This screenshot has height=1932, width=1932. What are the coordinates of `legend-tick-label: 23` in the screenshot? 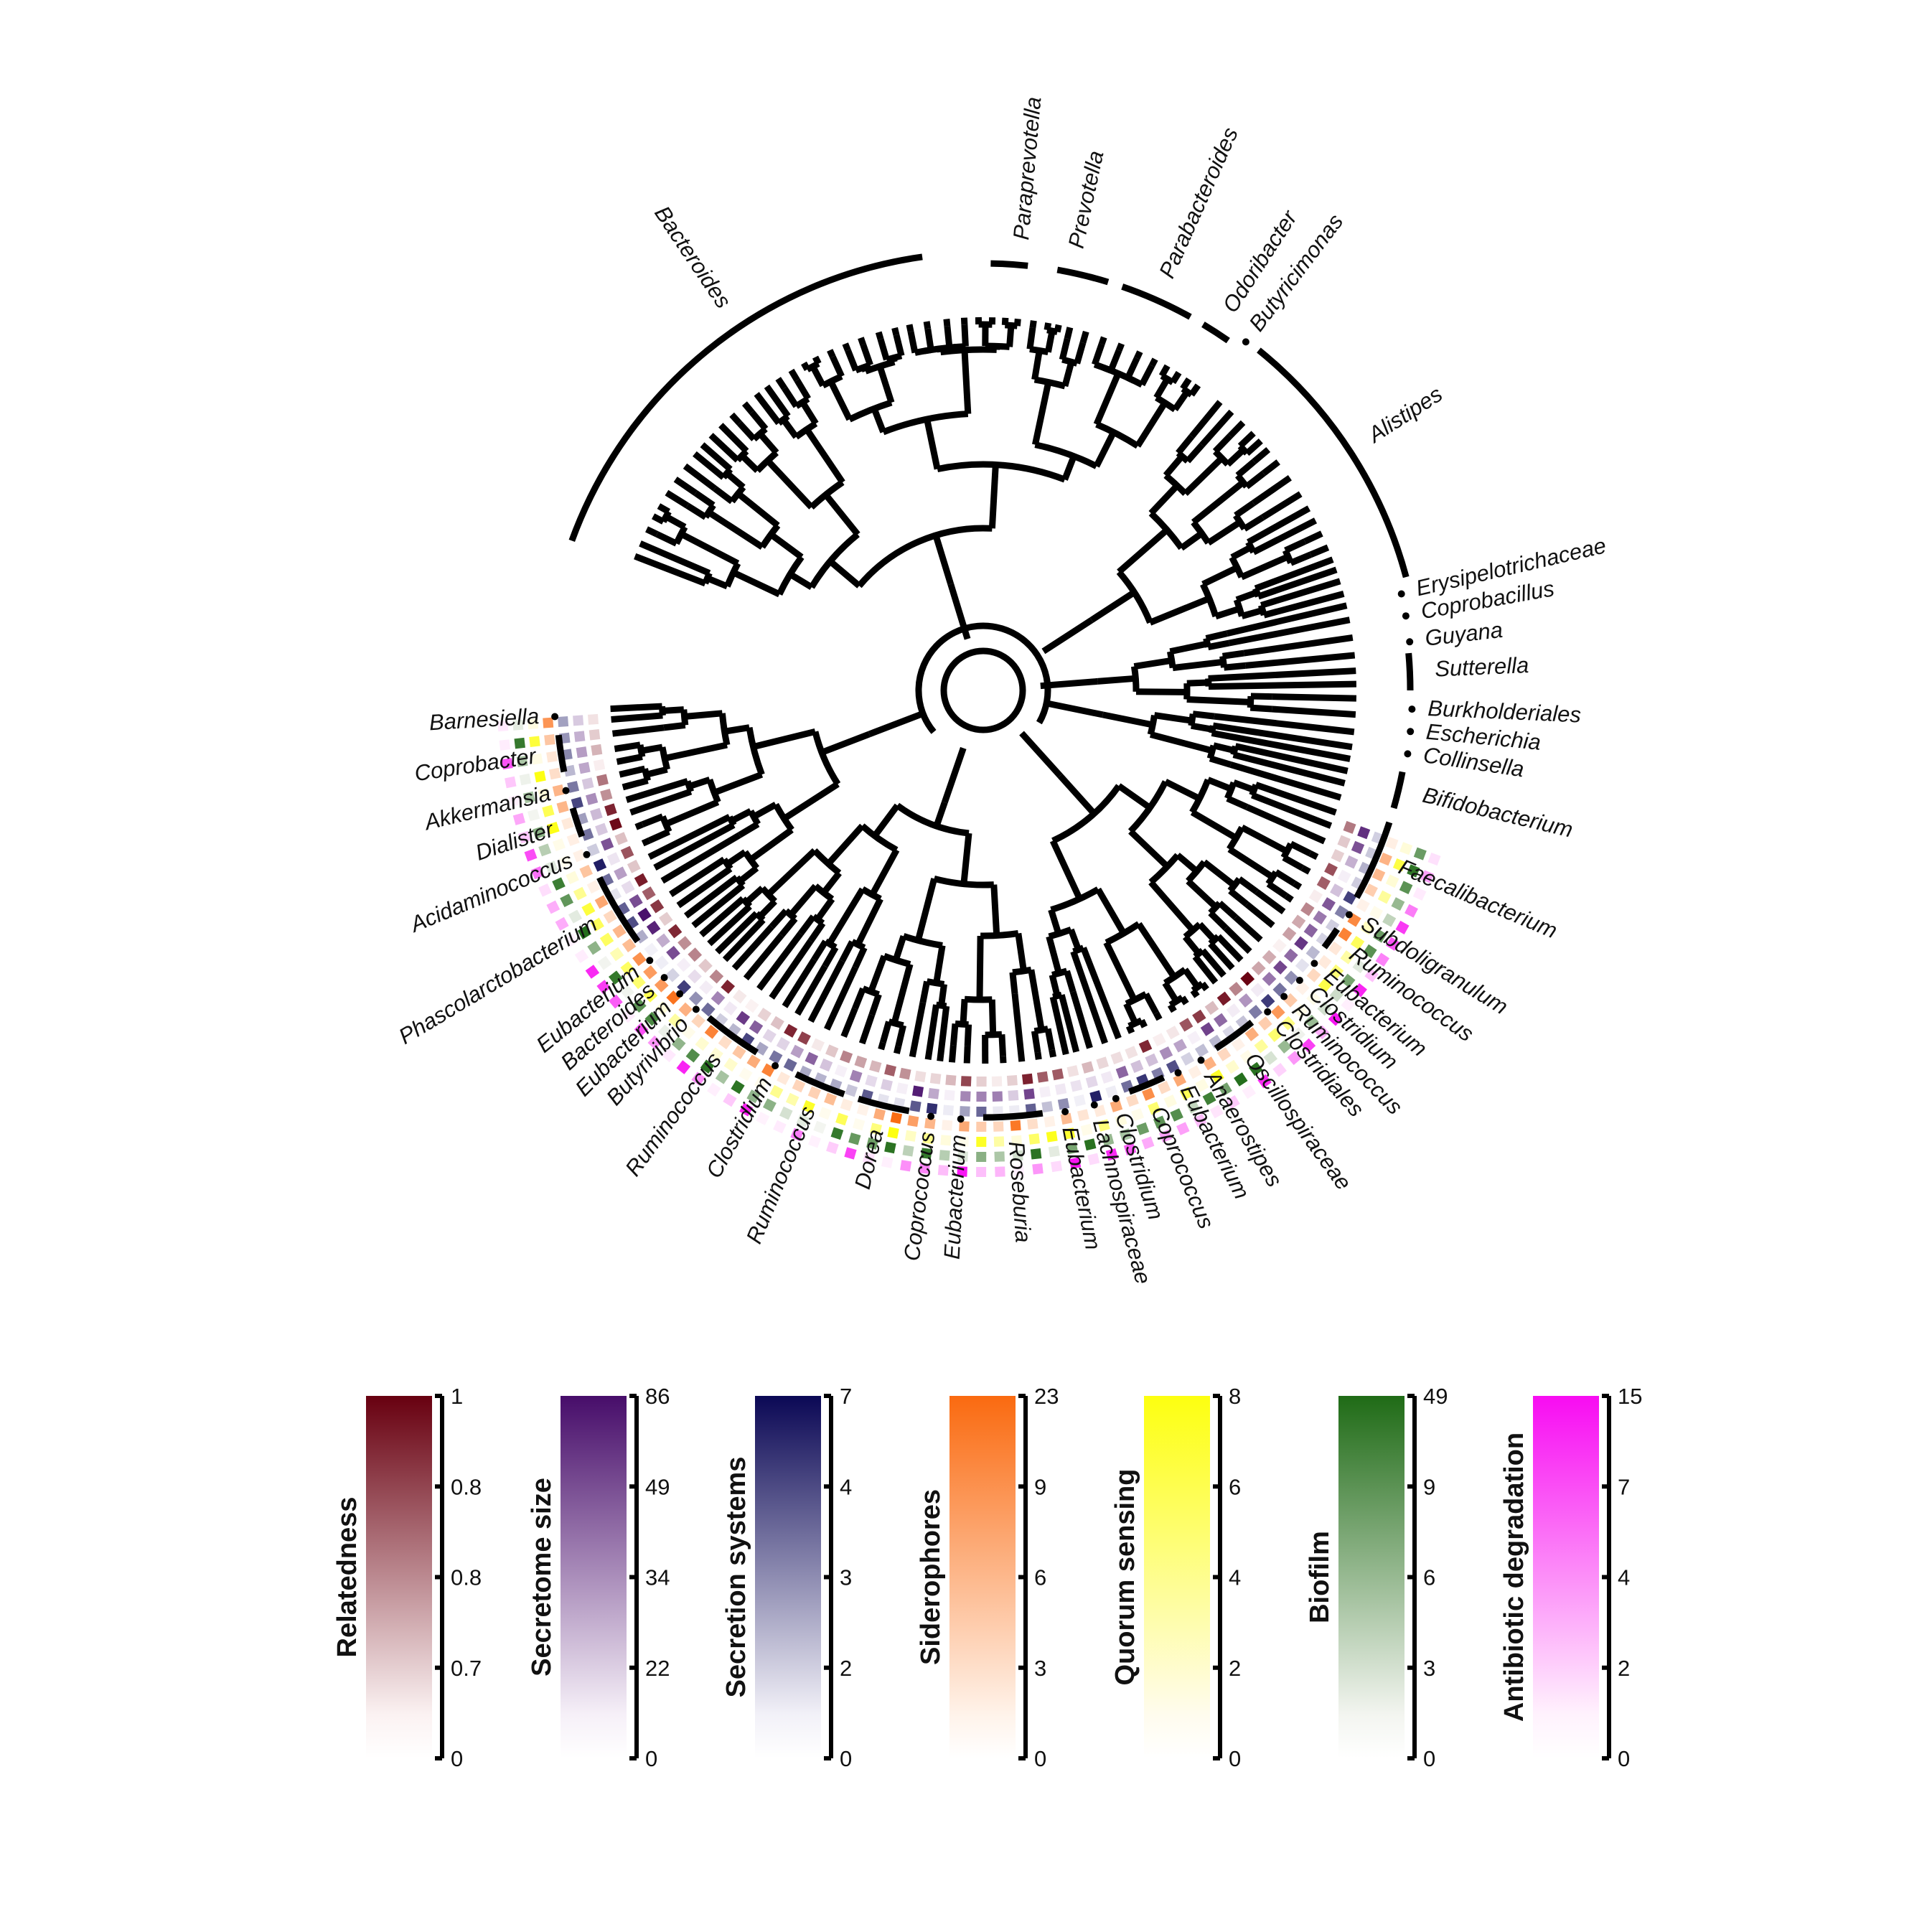 It's located at (1046, 1396).